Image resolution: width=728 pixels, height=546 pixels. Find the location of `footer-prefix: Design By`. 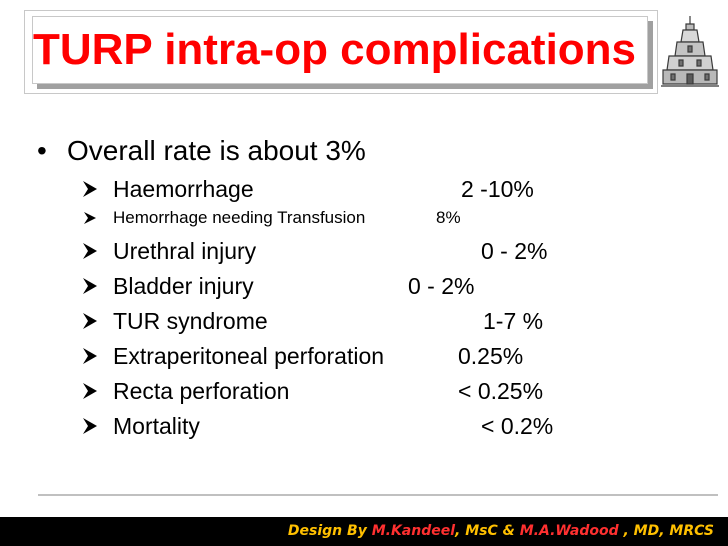

footer-prefix: Design By is located at coordinates (329, 531).